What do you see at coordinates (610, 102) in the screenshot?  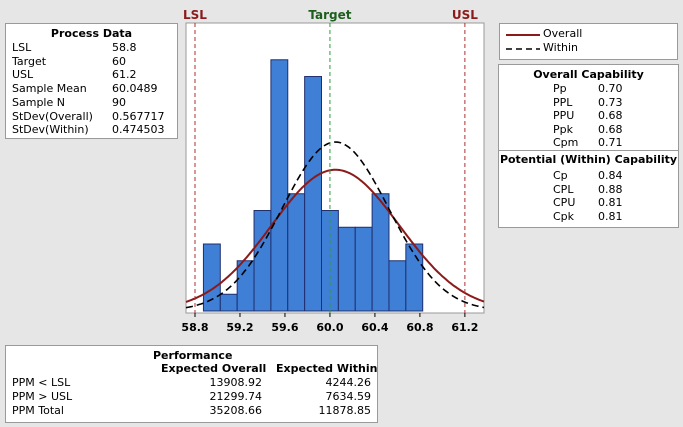 I see `overall-capability-value: 0.73` at bounding box center [610, 102].